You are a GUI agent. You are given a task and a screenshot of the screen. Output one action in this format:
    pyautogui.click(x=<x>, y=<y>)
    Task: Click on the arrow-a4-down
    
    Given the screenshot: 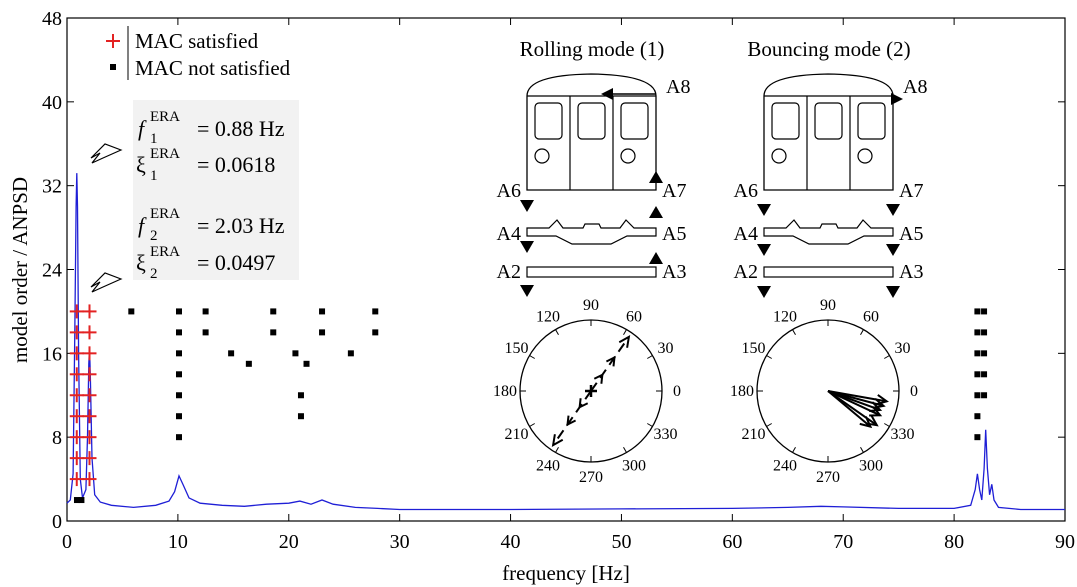 What is the action you would take?
    pyautogui.click(x=764, y=250)
    